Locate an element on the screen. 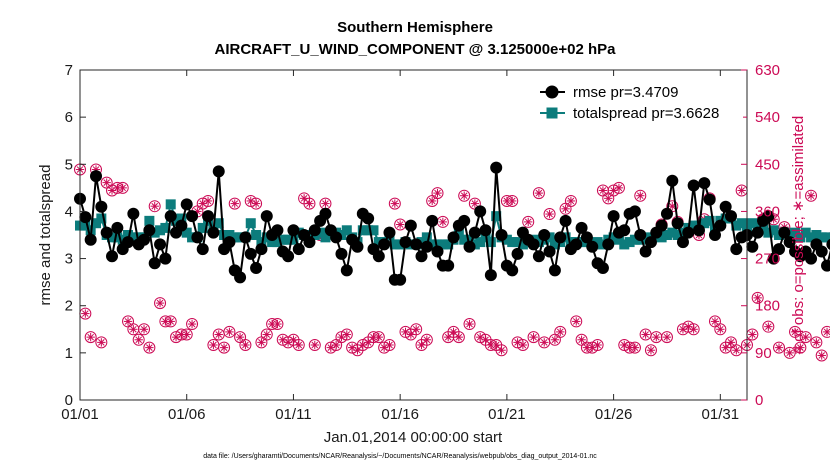  legend-rmse-marker is located at coordinates (552, 92).